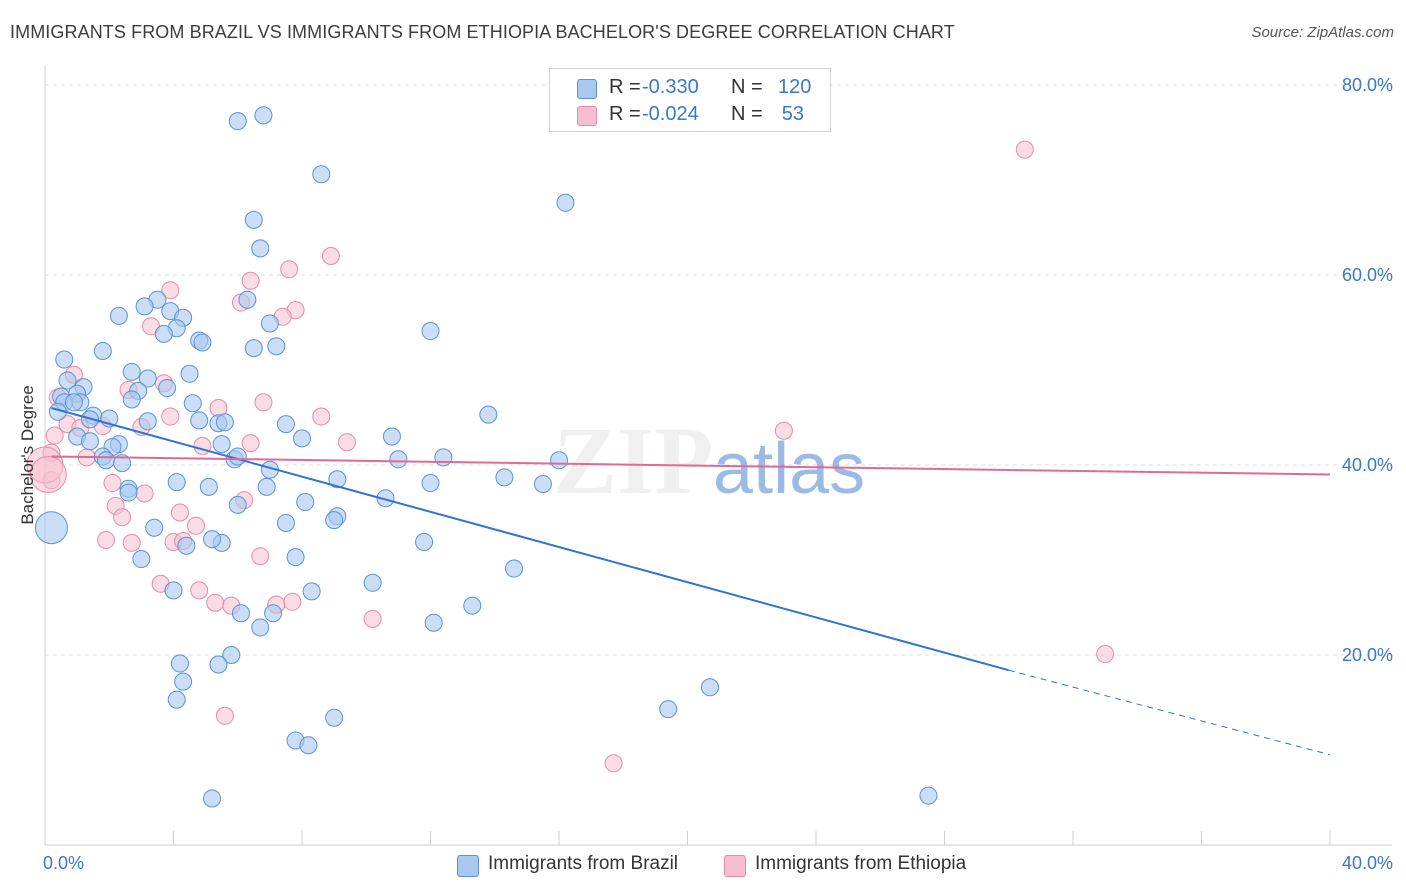  Describe the element at coordinates (1367, 275) in the screenshot. I see `y-tick-label: 60.0%` at that location.